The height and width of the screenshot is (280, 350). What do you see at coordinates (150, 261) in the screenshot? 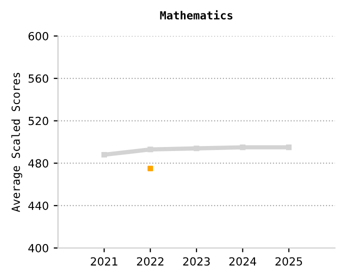
I see `x-tick-label: 2022` at bounding box center [150, 261].